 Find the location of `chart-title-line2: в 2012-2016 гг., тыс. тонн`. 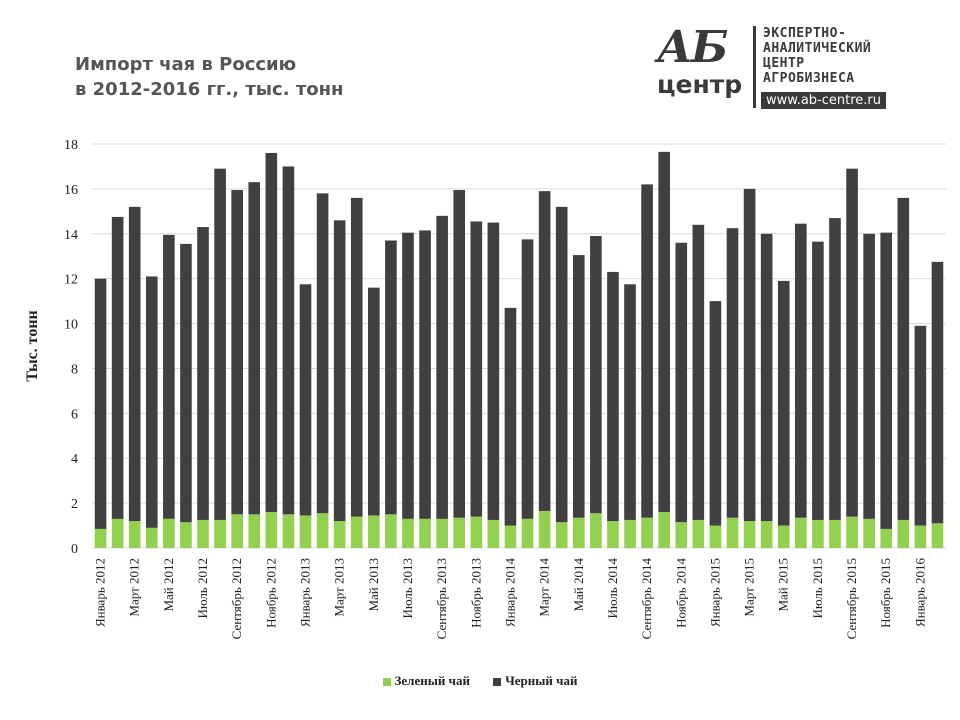

chart-title-line2: в 2012-2016 гг., тыс. тонн is located at coordinates (209, 89).